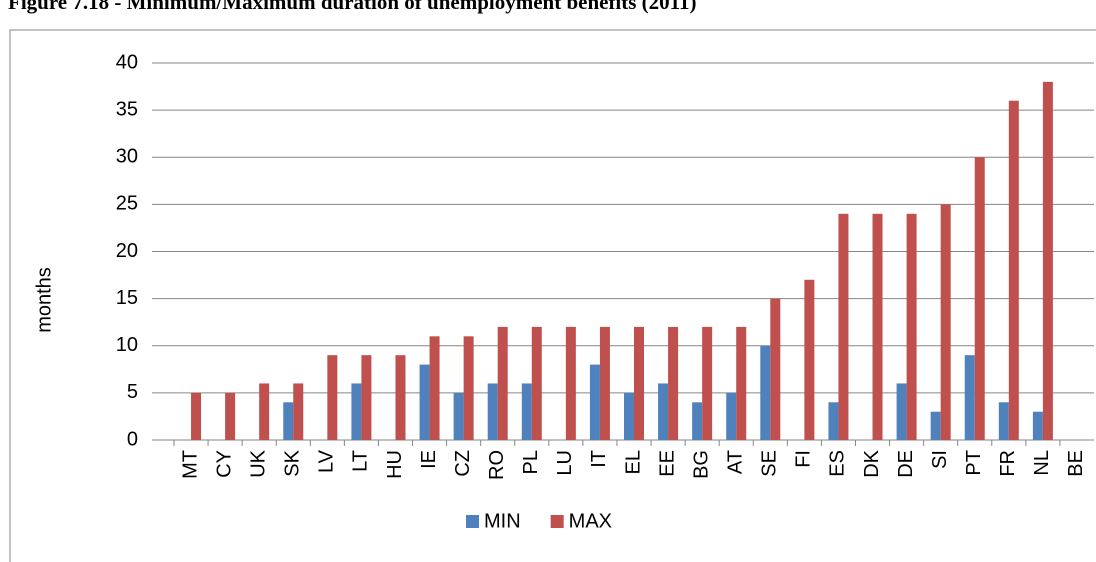  Describe the element at coordinates (502, 521) in the screenshot. I see `legend-label: MIN` at that location.